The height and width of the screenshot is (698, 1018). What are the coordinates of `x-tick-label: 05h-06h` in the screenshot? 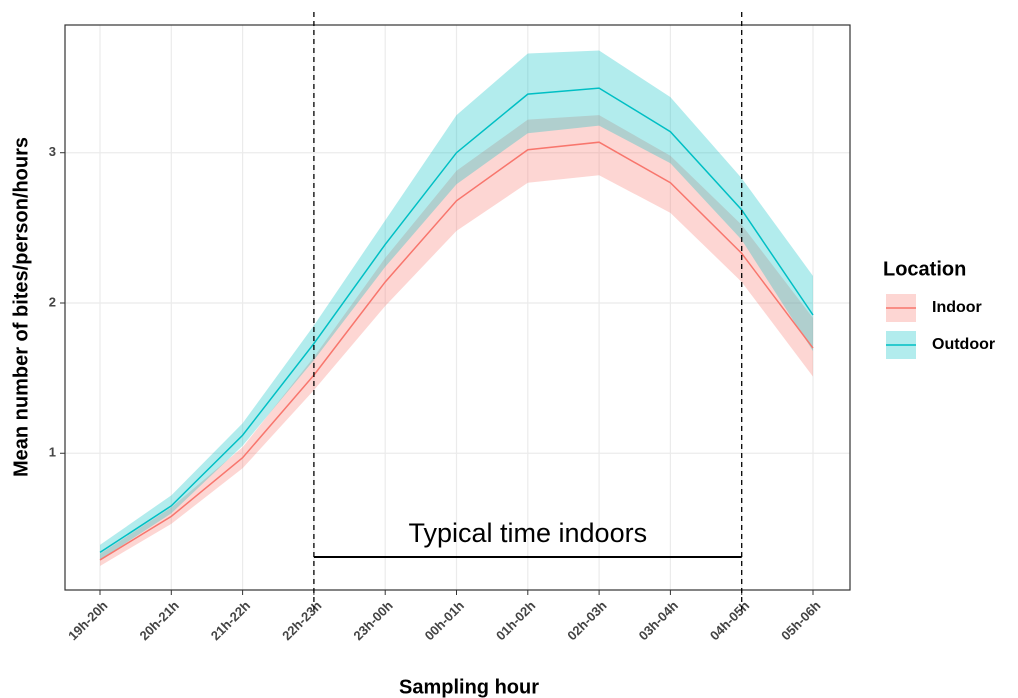 It's located at (800, 620).